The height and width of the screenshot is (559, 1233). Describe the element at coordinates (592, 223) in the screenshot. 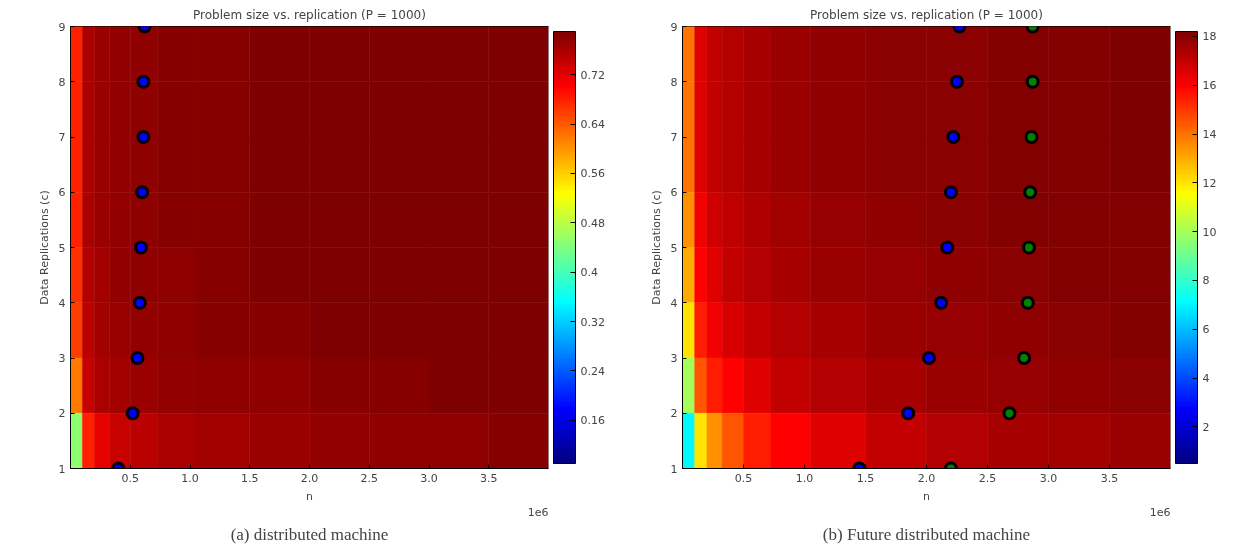

I see `color-bar-label: 0.48` at that location.